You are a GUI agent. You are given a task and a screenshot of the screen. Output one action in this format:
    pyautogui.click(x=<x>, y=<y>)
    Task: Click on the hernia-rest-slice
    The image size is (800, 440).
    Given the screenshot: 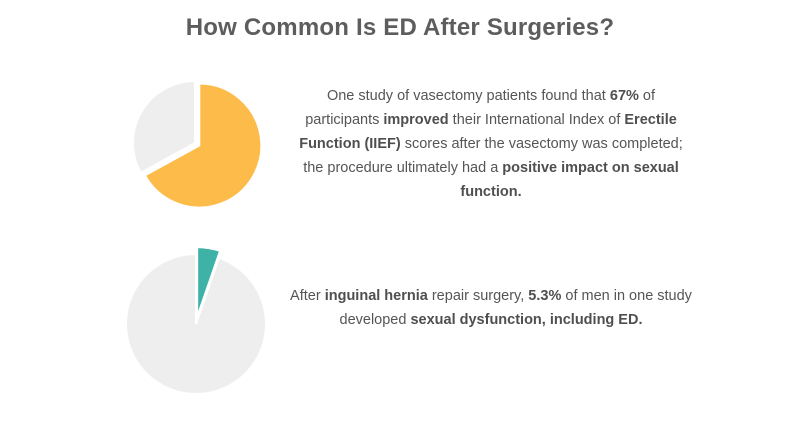 What is the action you would take?
    pyautogui.click(x=195, y=323)
    